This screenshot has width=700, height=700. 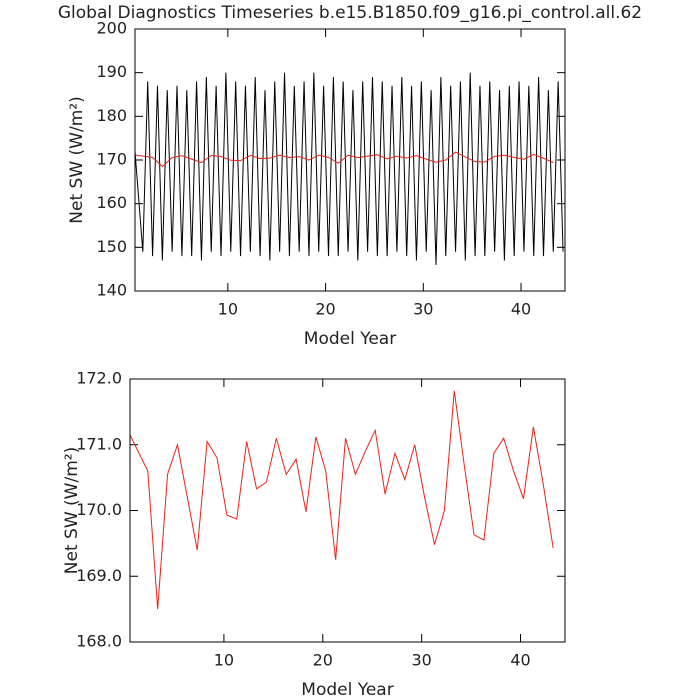 I want to click on y-tick-label: 170, so click(x=111, y=159).